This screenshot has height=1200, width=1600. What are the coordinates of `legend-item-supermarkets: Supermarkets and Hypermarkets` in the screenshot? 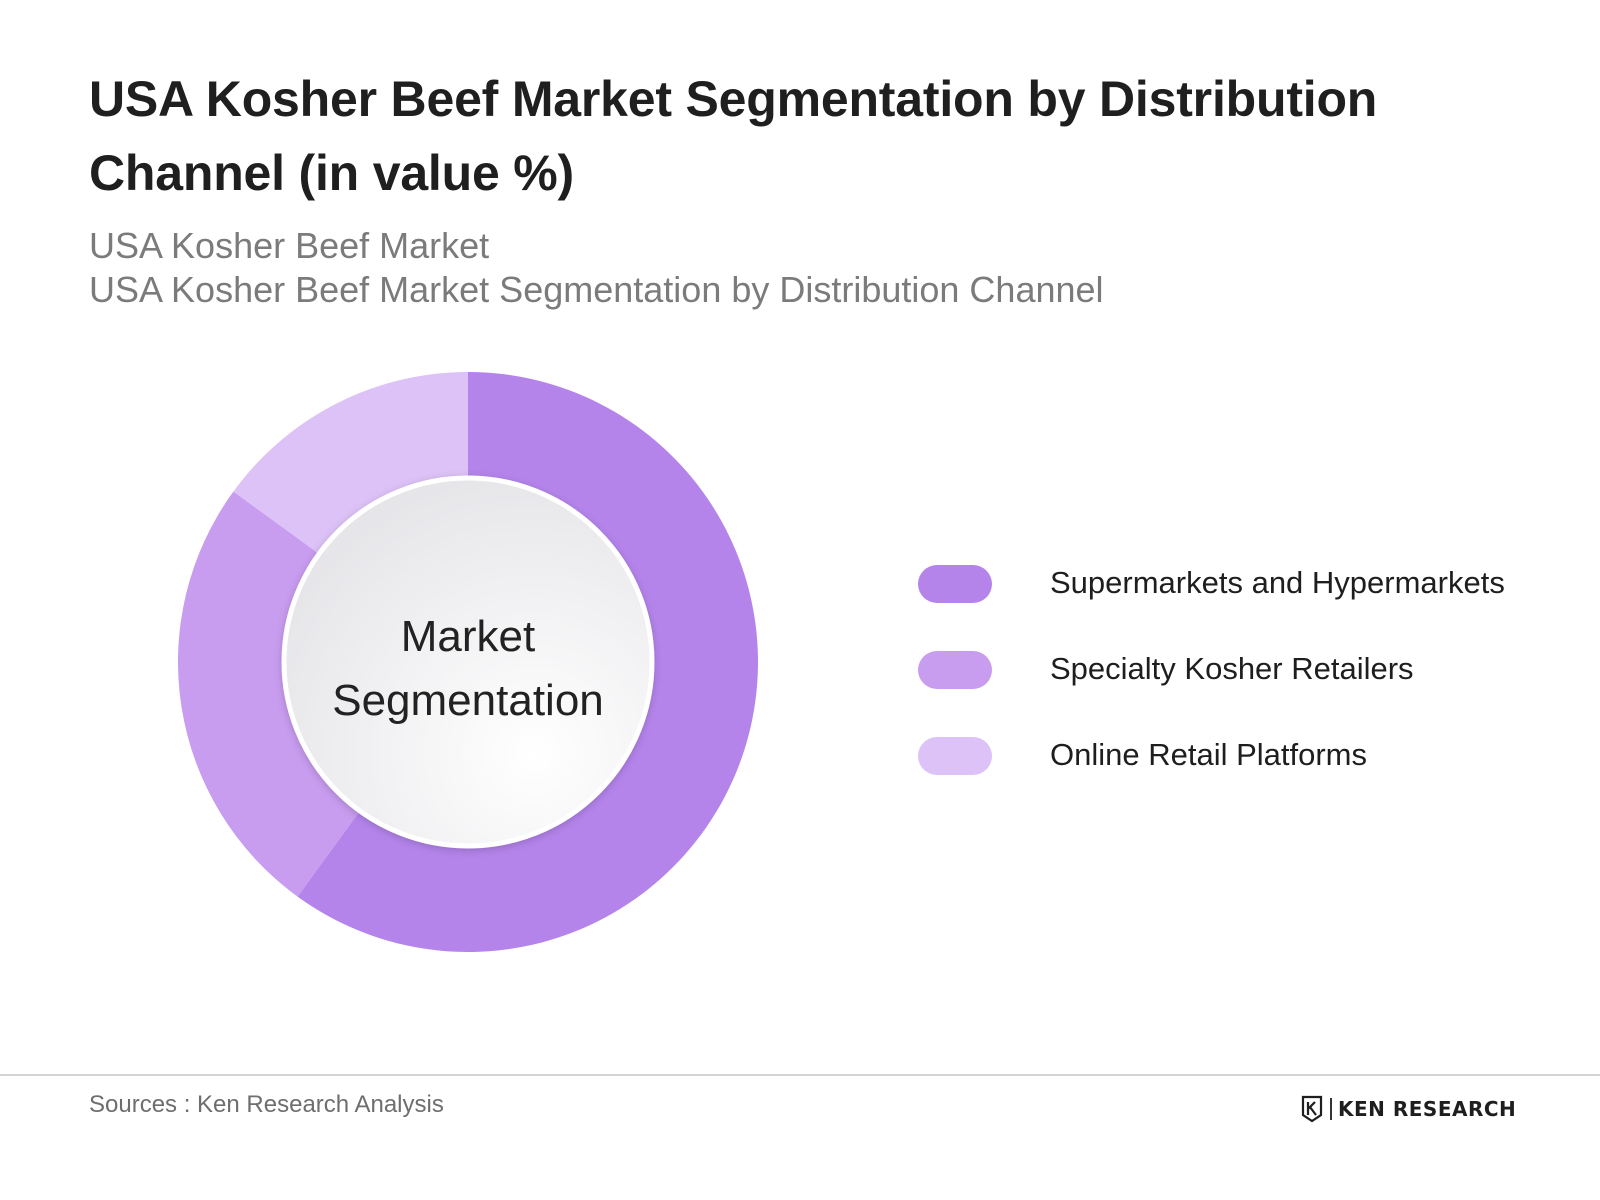 It's located at (1248, 588).